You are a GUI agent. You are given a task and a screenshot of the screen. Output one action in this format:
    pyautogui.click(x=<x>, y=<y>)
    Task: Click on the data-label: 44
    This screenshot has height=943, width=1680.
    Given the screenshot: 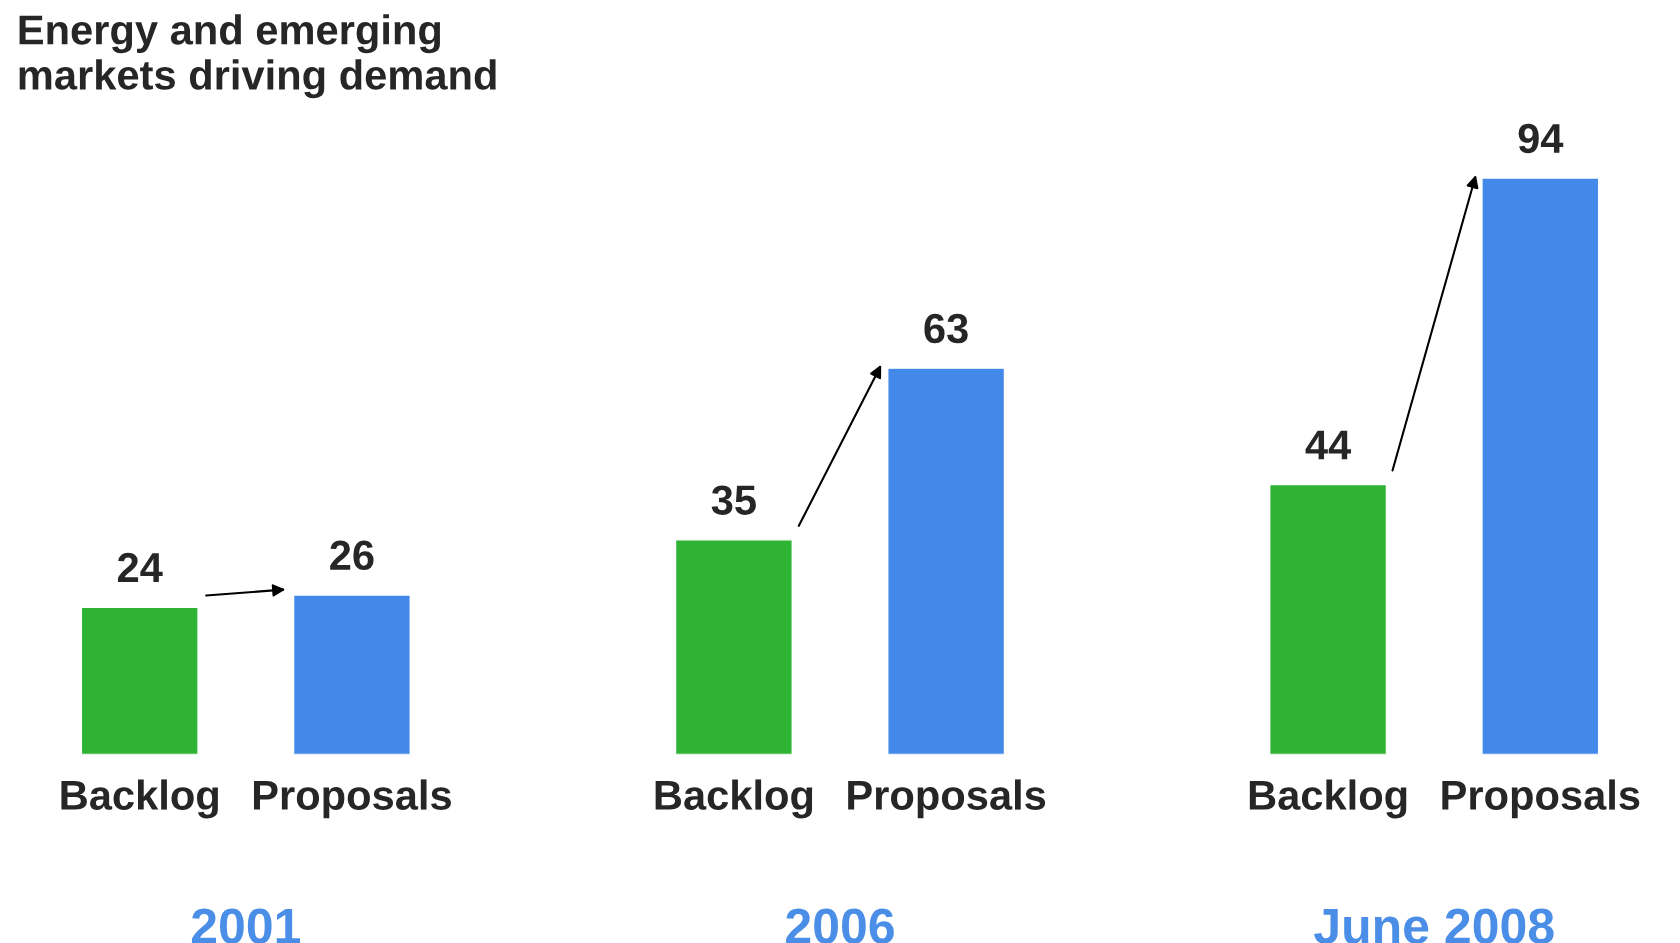 What is the action you would take?
    pyautogui.click(x=1328, y=445)
    